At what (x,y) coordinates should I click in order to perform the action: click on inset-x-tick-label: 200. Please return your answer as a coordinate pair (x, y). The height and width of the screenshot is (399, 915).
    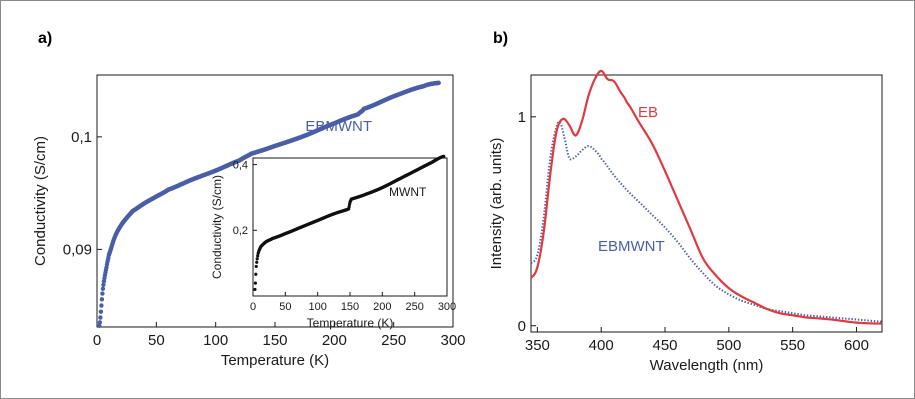
    Looking at the image, I should click on (382, 307).